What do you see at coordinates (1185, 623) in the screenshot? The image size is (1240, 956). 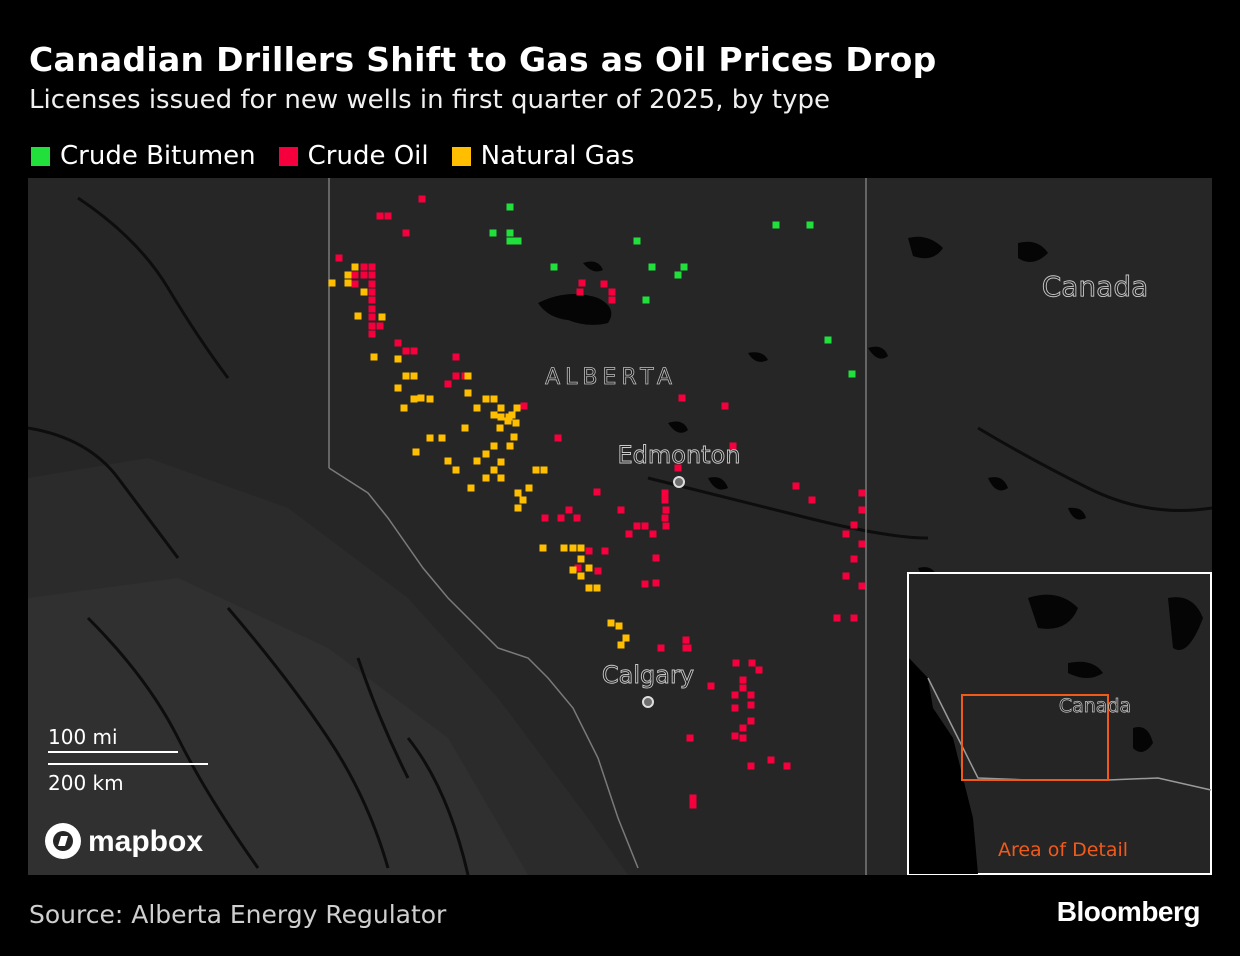 I see `inset-lake-east` at bounding box center [1185, 623].